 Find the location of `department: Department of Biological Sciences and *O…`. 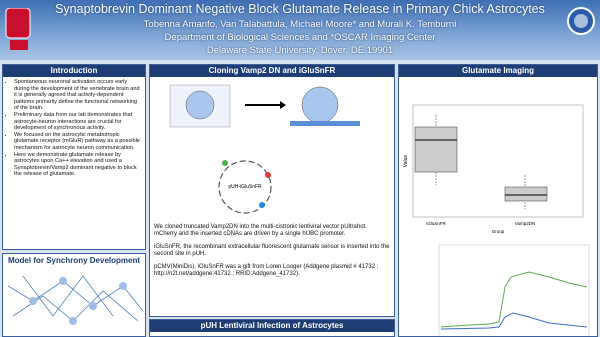

department: Department of Biological Sciences and *O… is located at coordinates (300, 37).